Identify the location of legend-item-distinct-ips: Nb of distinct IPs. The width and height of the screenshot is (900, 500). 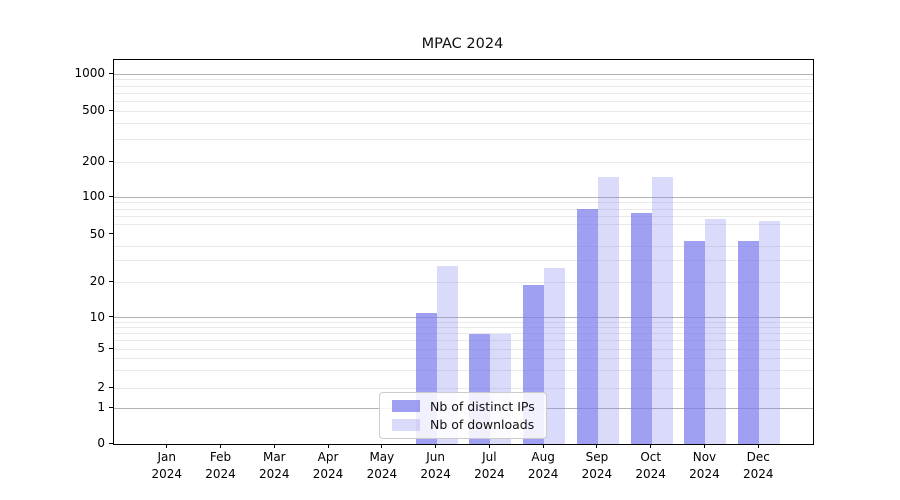
(463, 406).